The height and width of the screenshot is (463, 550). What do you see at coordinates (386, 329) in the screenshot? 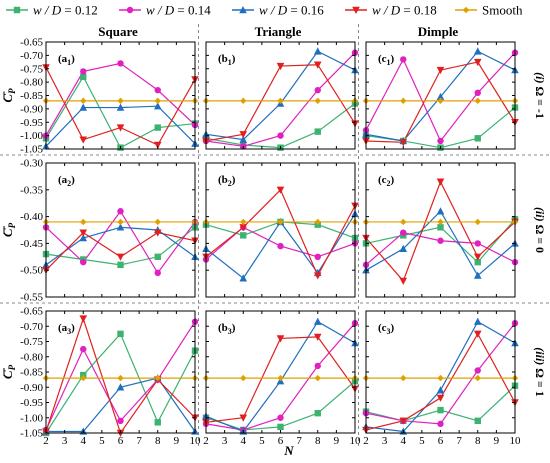
I see `panel-label: (c3)` at bounding box center [386, 329].